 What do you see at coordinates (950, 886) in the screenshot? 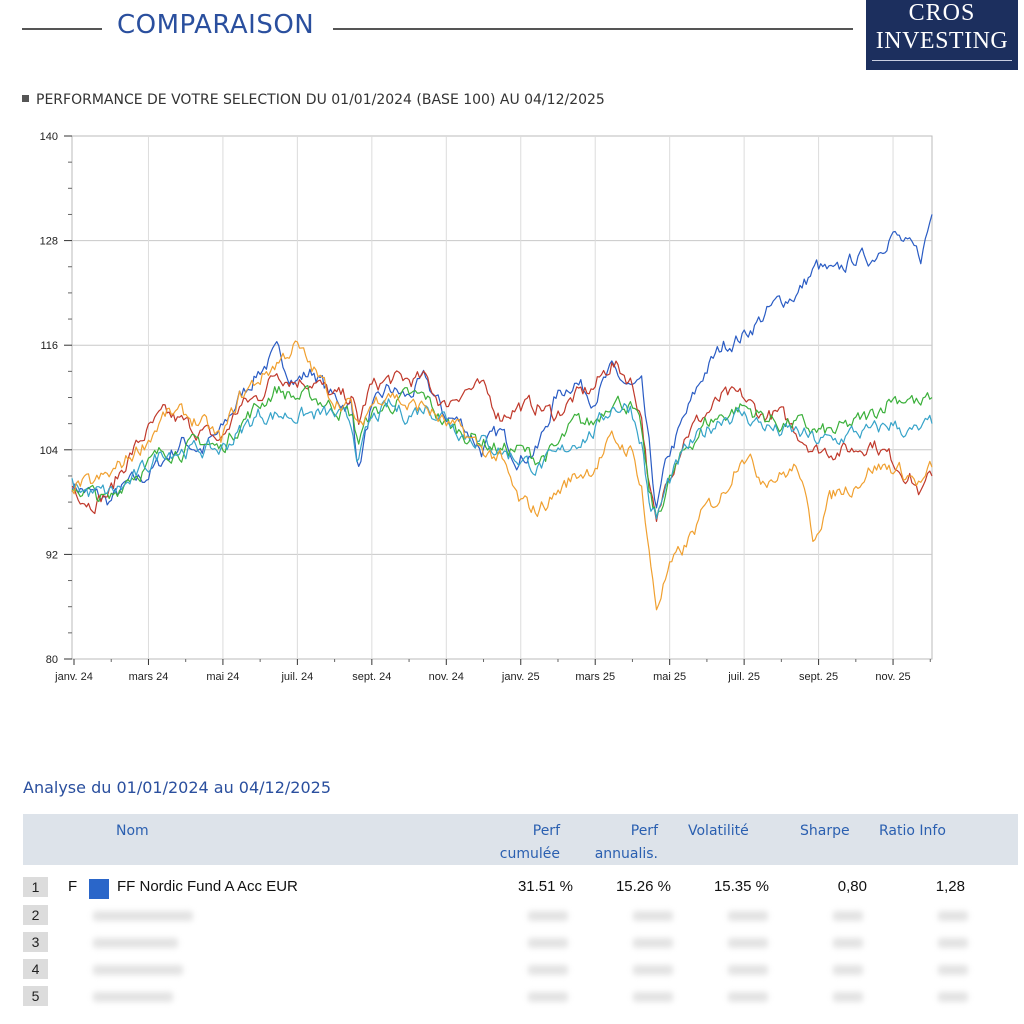
I see `ratio-info-value: 1,28` at bounding box center [950, 886].